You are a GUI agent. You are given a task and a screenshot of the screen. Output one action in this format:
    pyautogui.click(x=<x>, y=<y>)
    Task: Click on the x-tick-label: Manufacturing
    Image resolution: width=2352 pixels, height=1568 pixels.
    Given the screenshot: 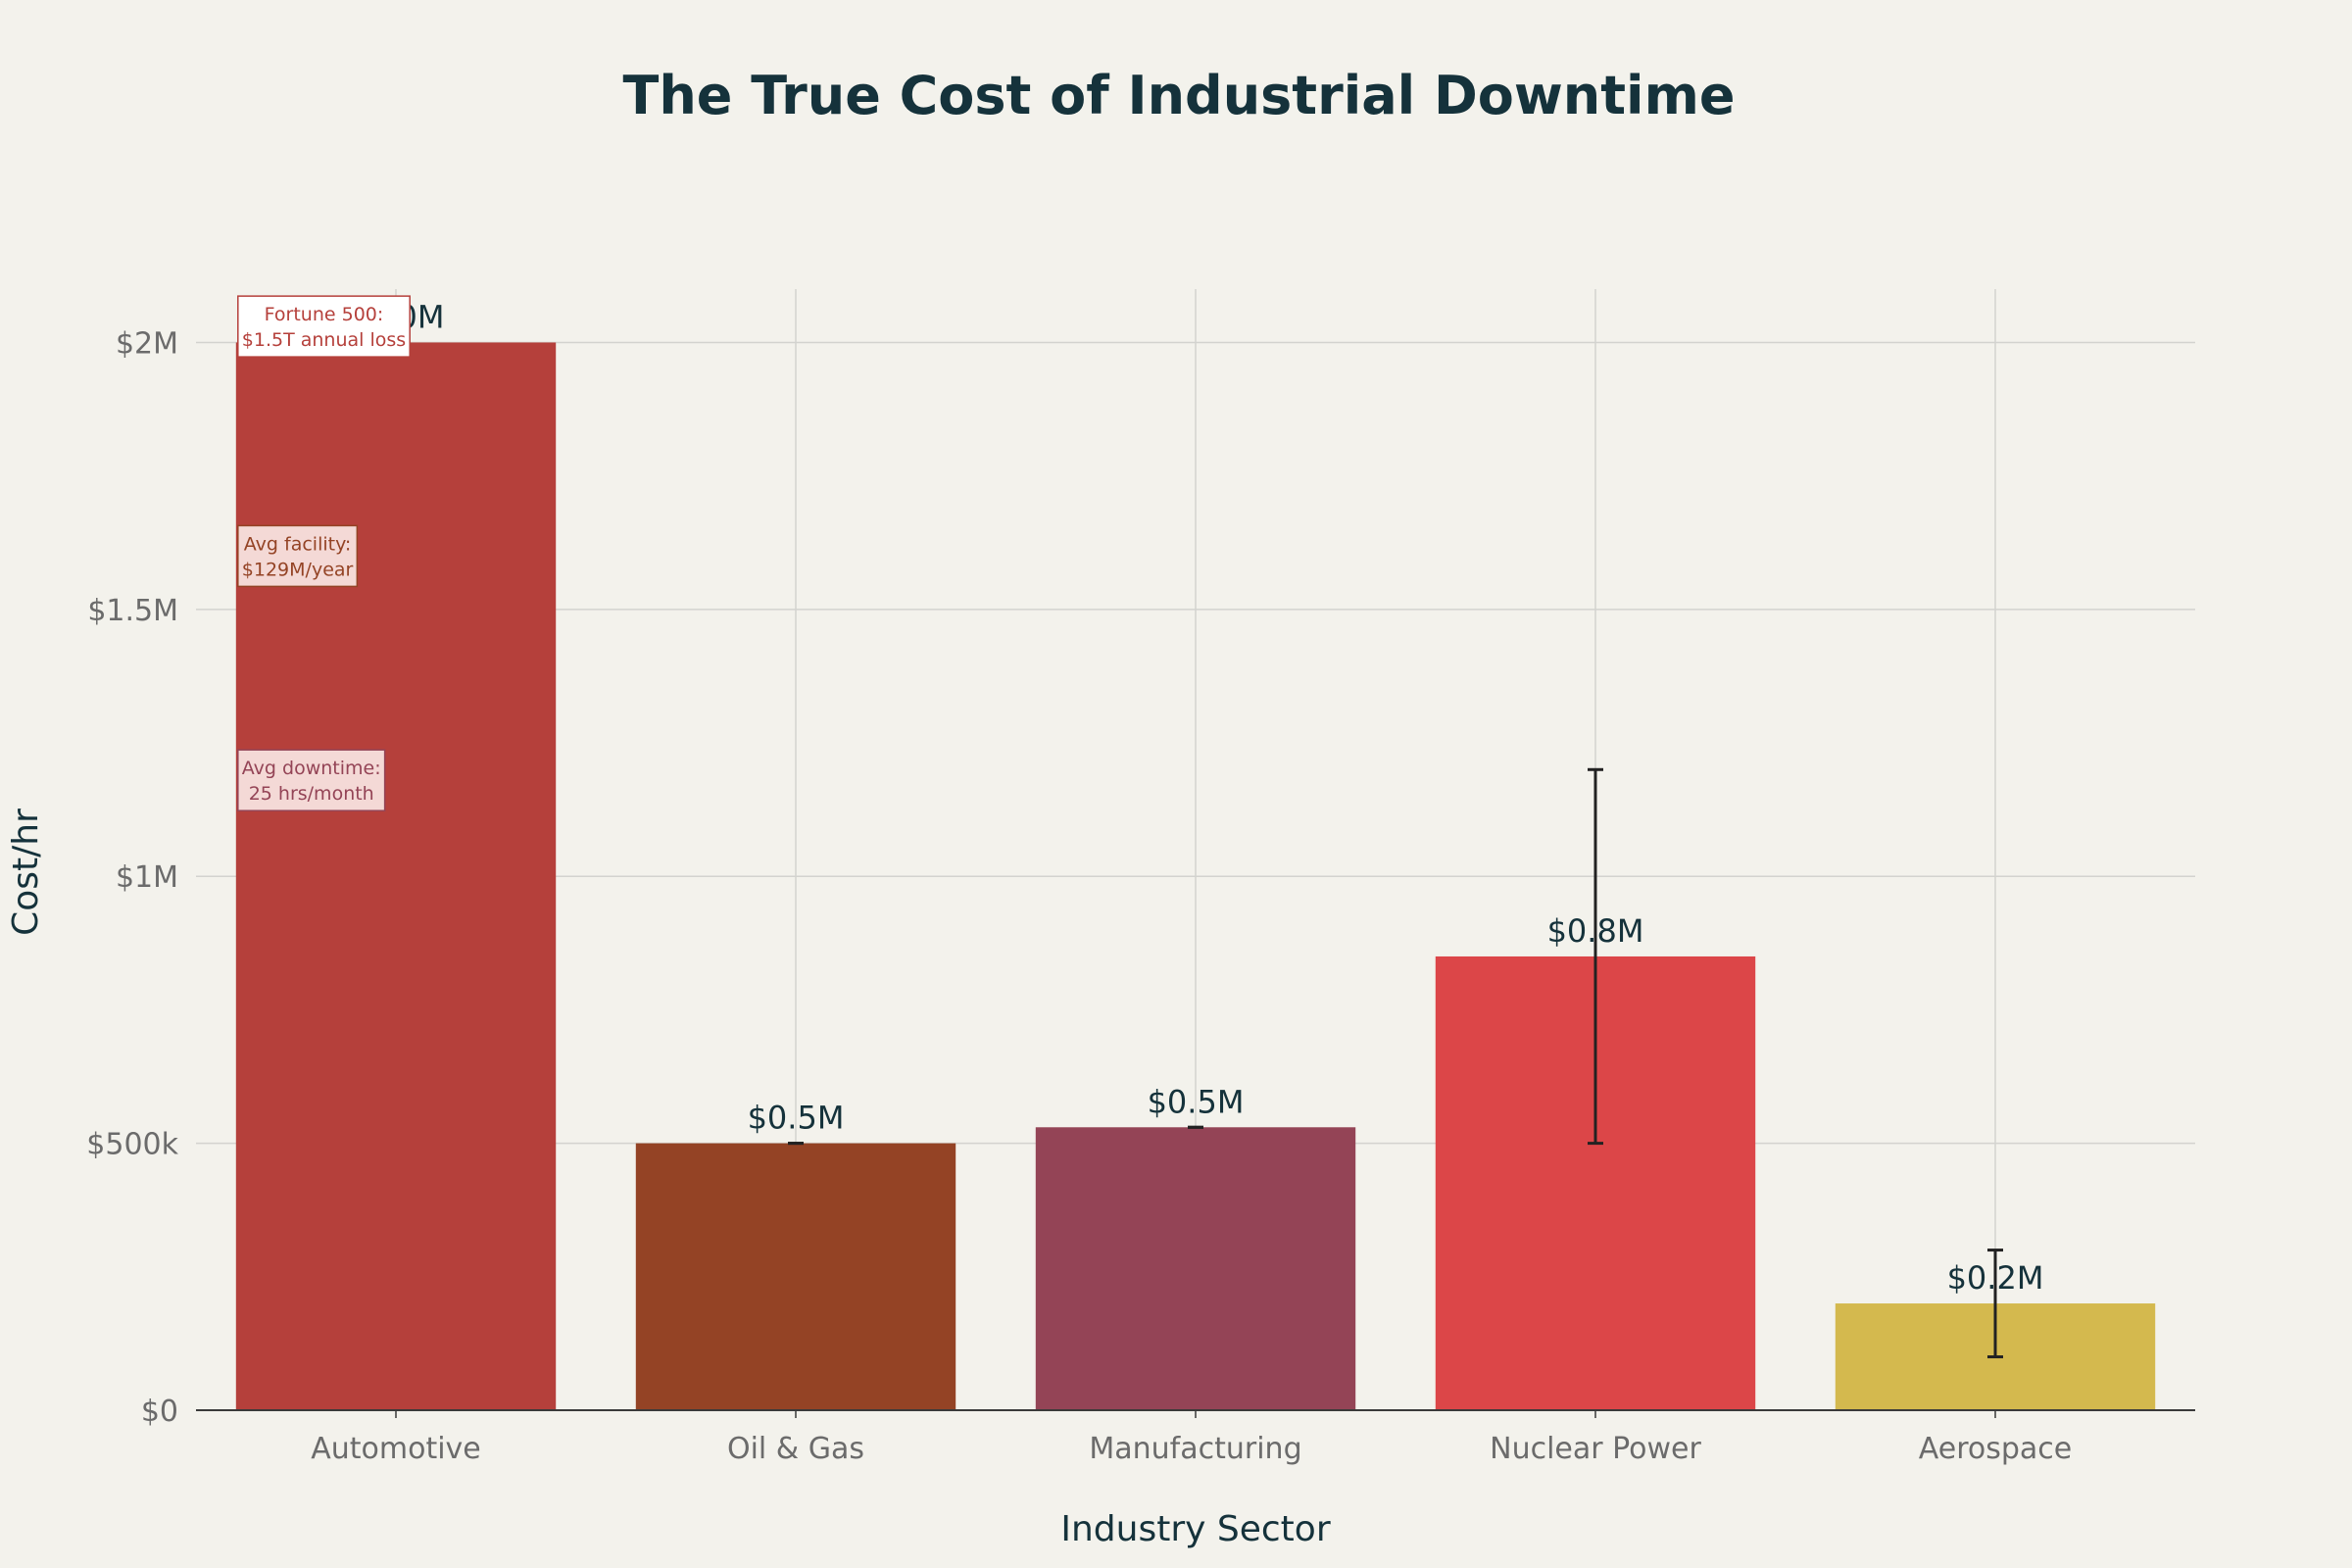 What is the action you would take?
    pyautogui.click(x=1195, y=1449)
    